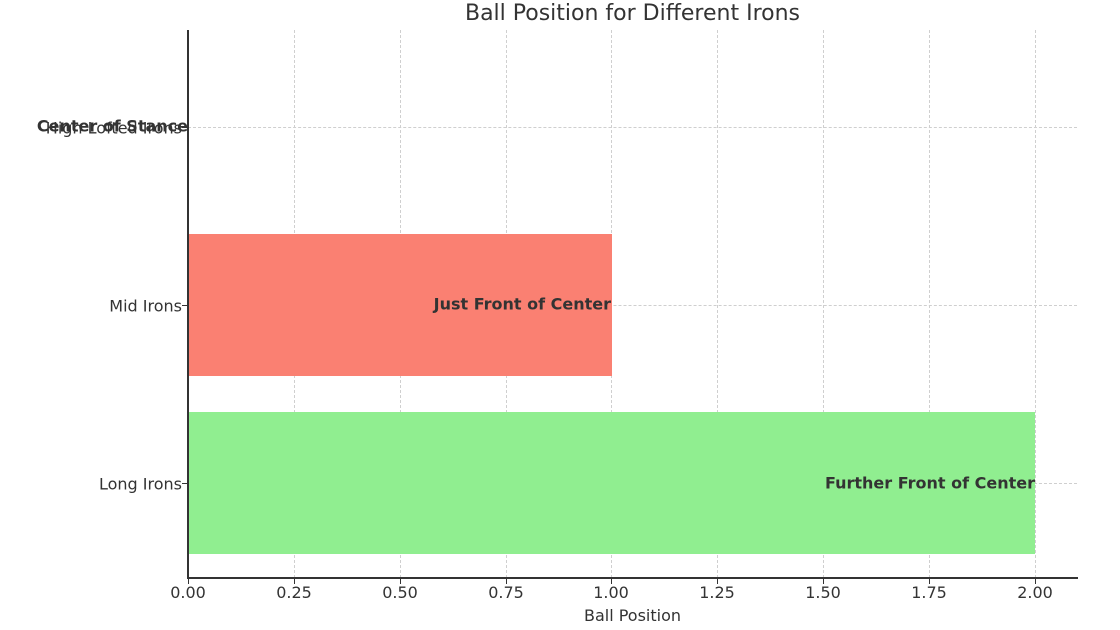 The image size is (1120, 630). I want to click on xtick-label: 0.75, so click(506, 592).